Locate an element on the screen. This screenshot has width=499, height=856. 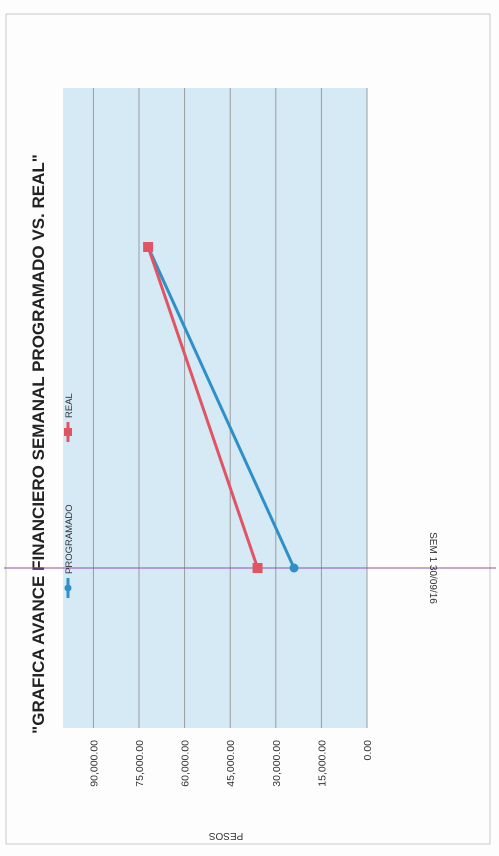
tick-label-3: 45,000.00 is located at coordinates (231, 763).